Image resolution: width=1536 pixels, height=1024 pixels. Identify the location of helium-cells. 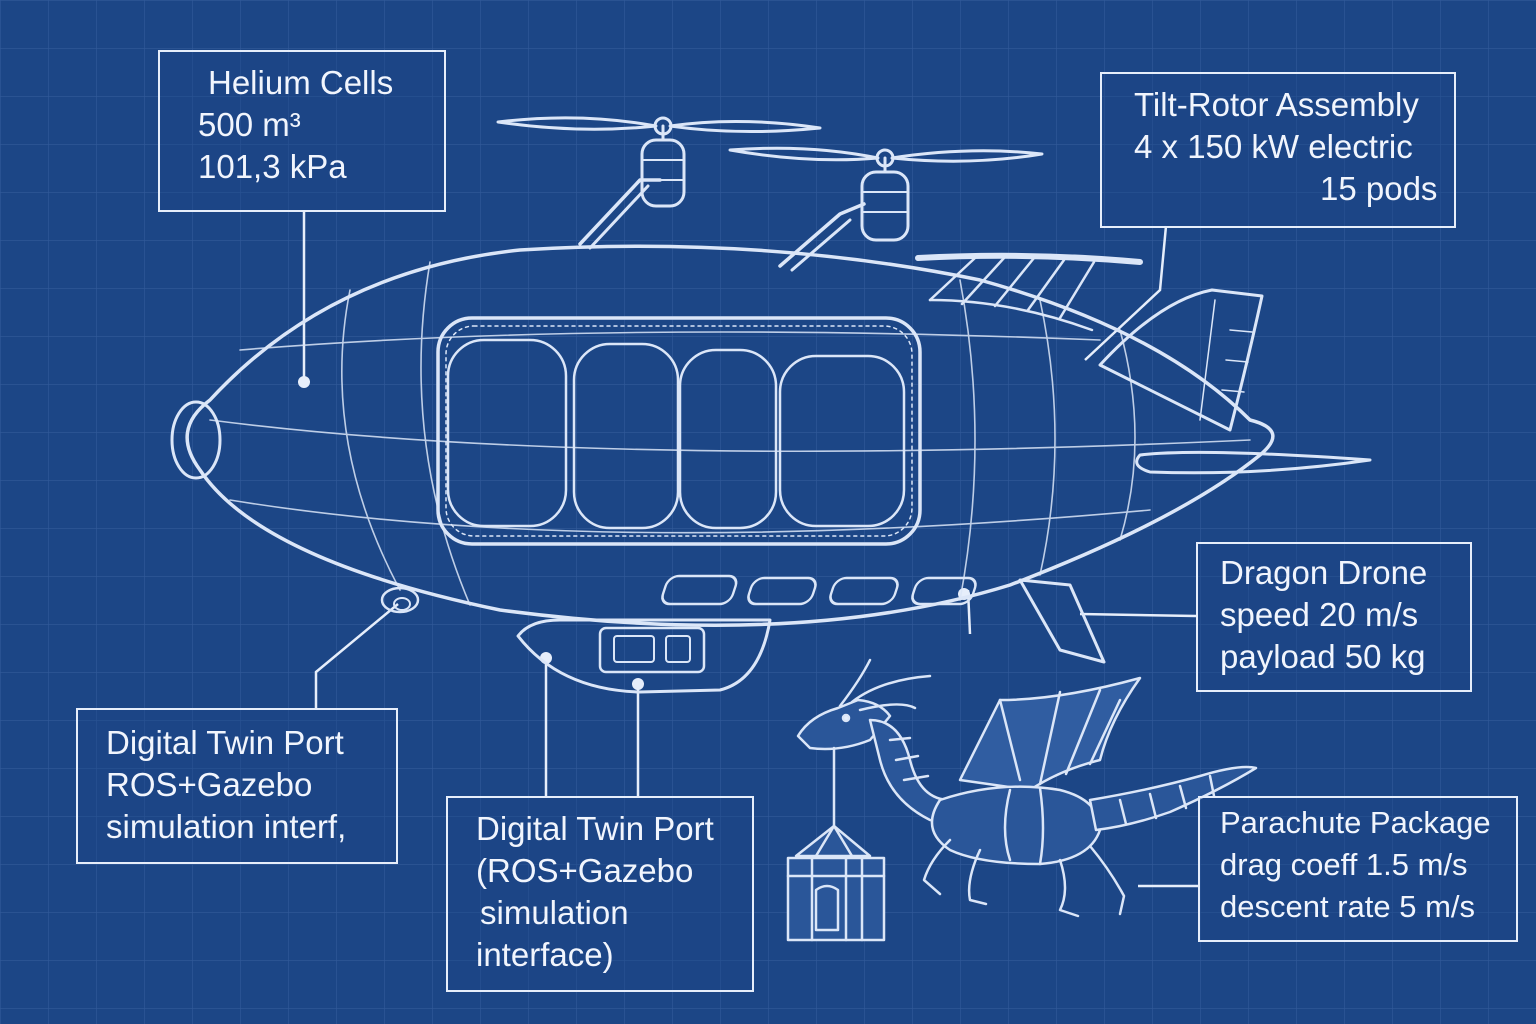
(676, 434).